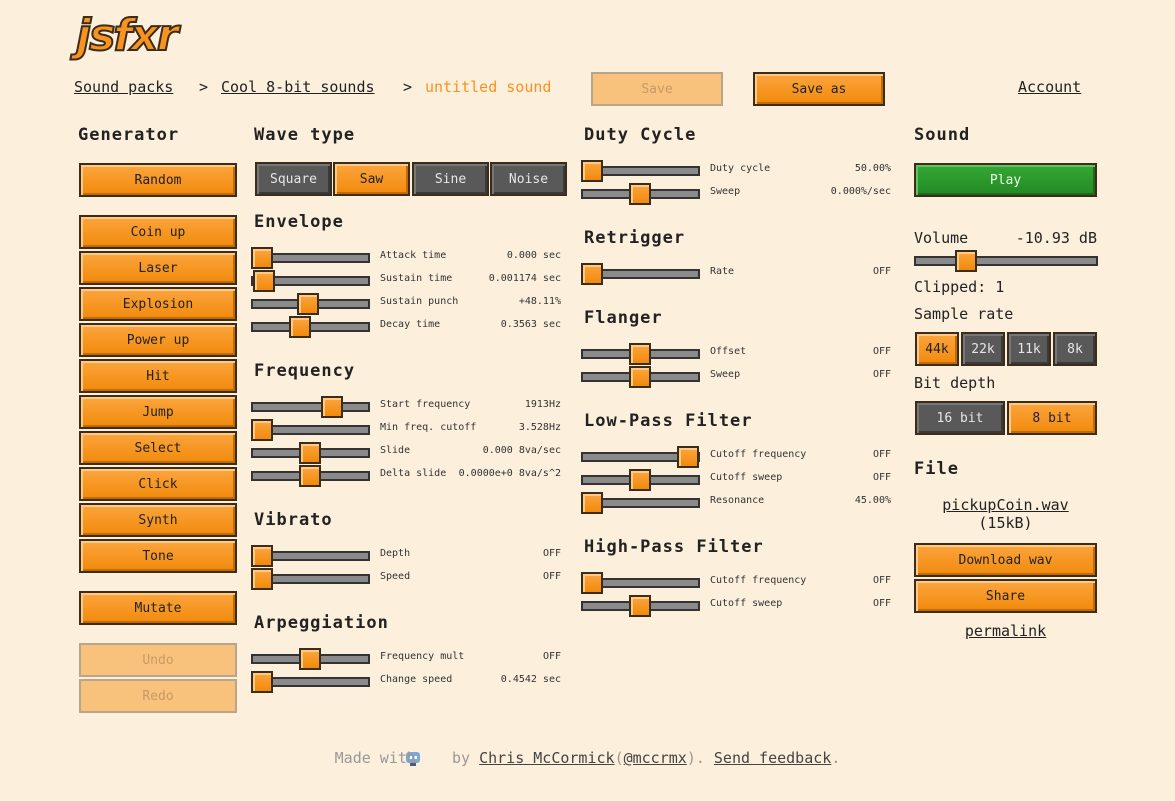 The height and width of the screenshot is (801, 1175). What do you see at coordinates (488, 87) in the screenshot?
I see `breadcrumb: untitled sound` at bounding box center [488, 87].